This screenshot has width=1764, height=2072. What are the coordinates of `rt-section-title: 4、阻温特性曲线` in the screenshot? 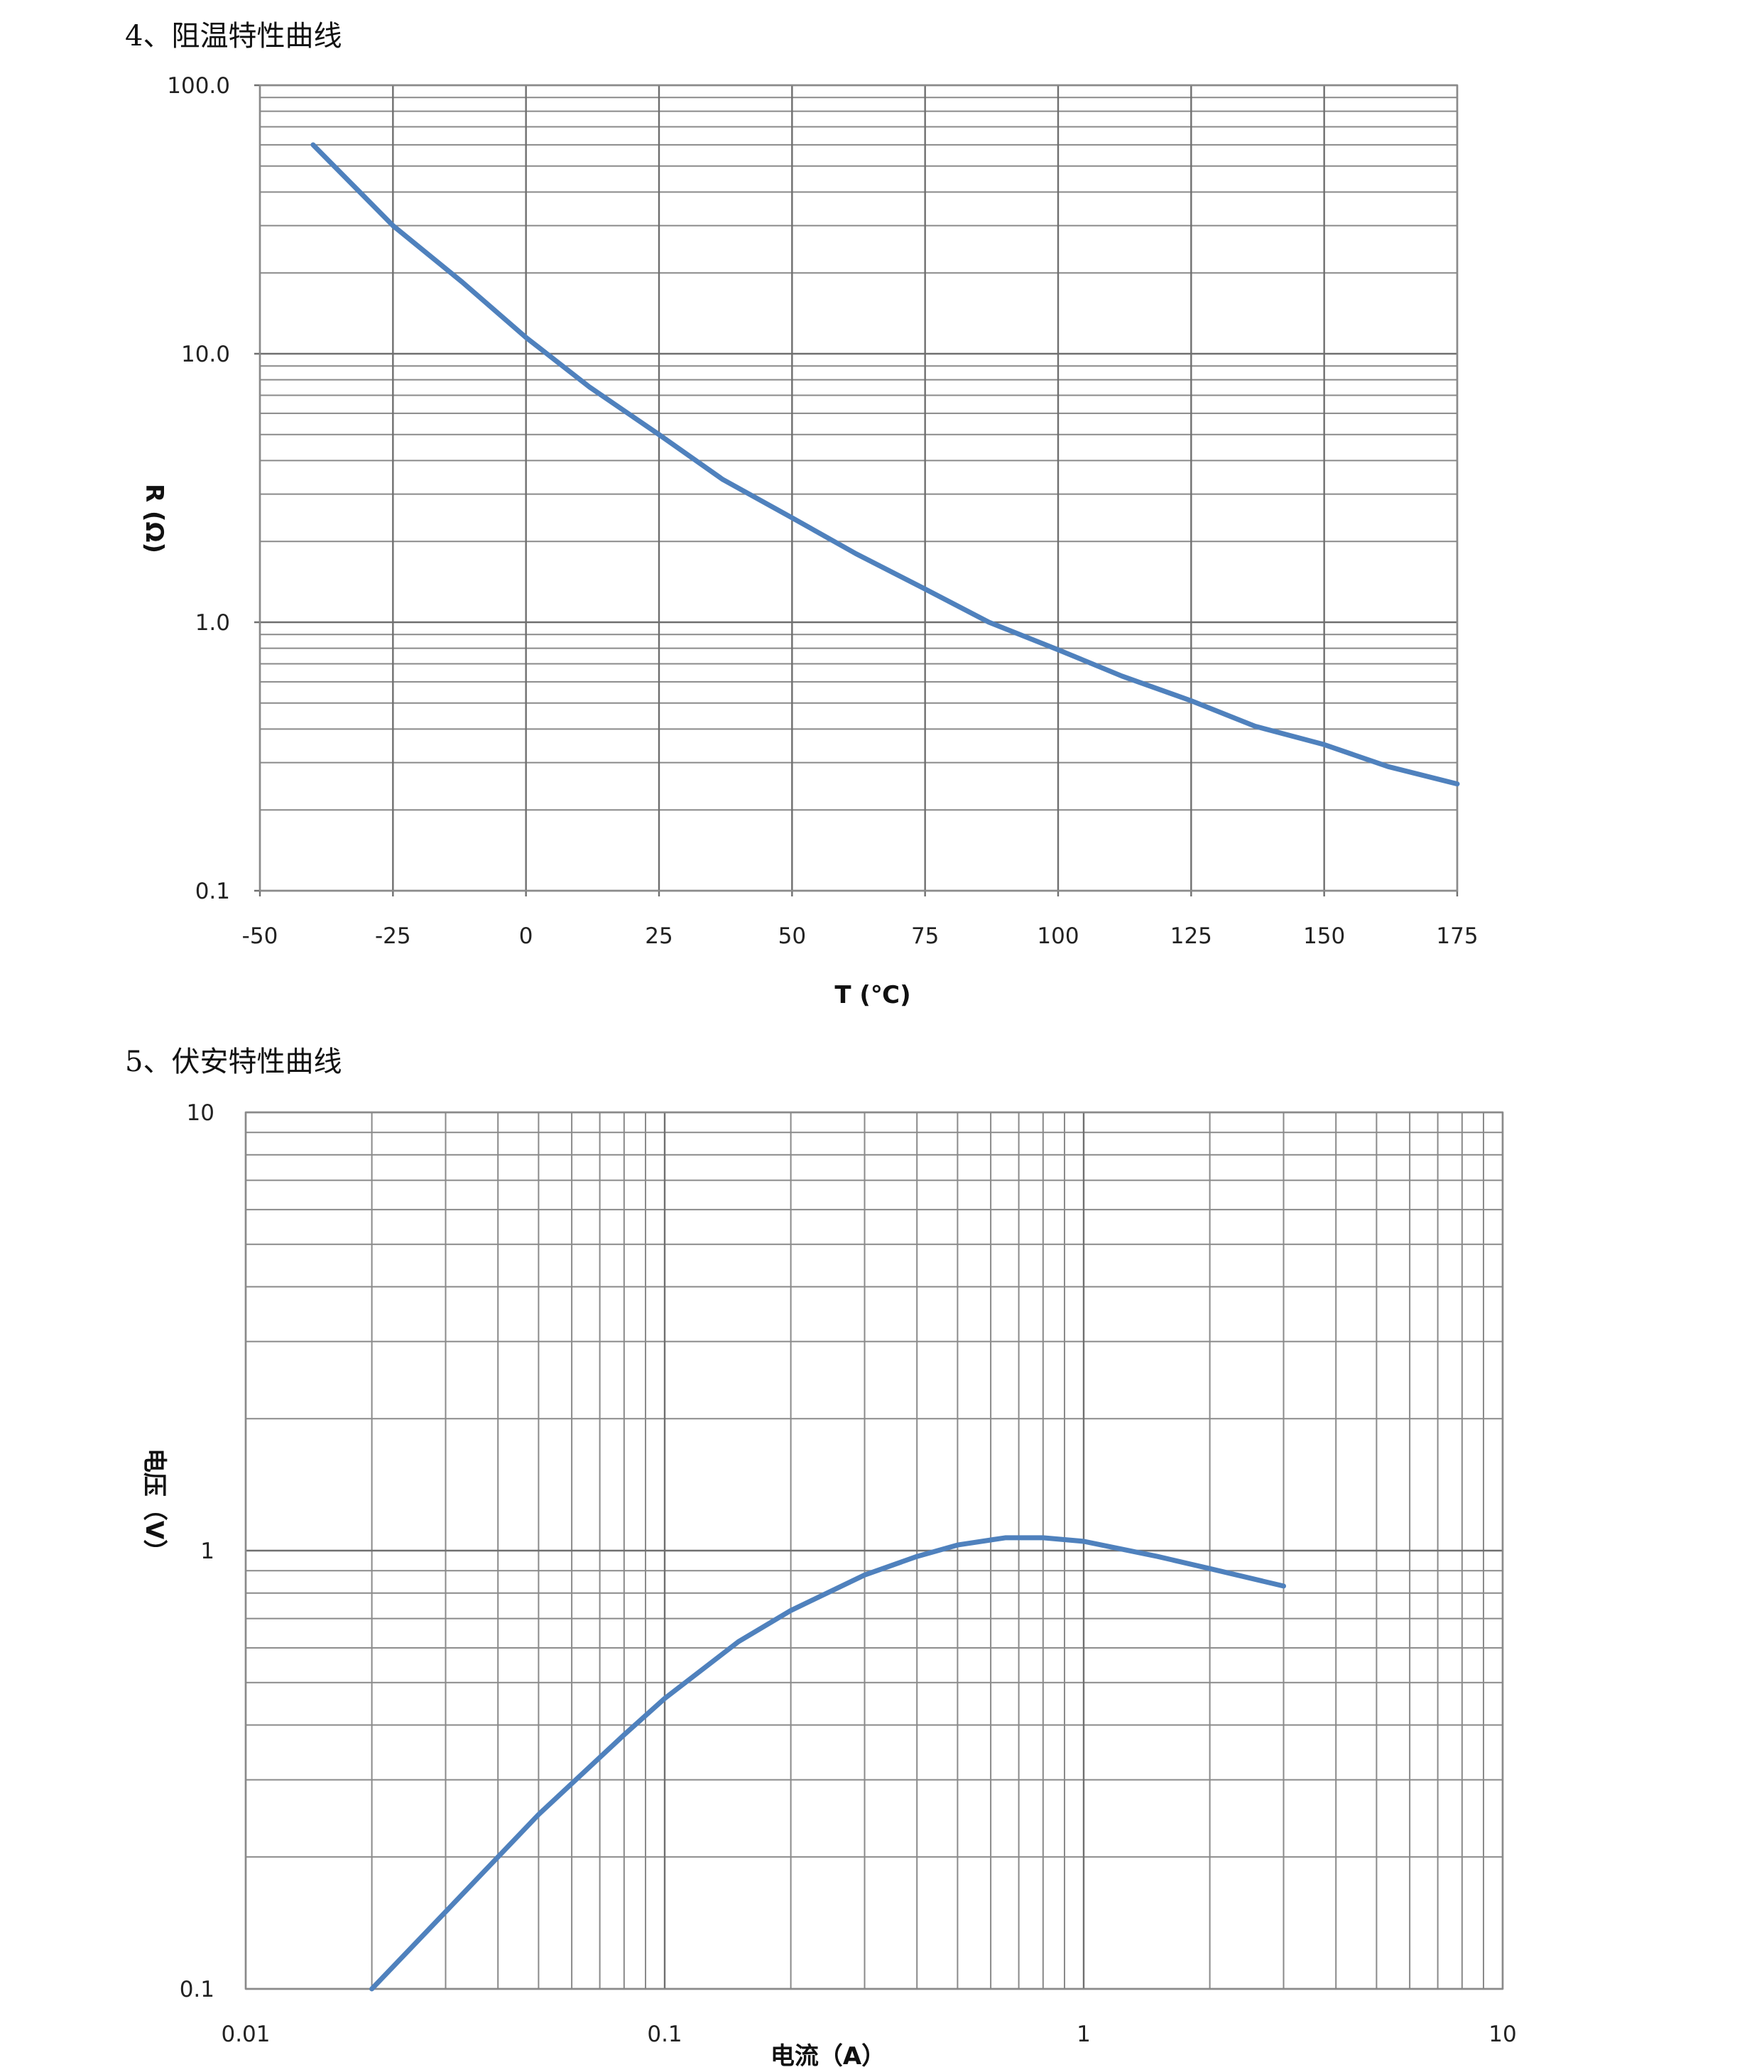 It's located at (233, 36).